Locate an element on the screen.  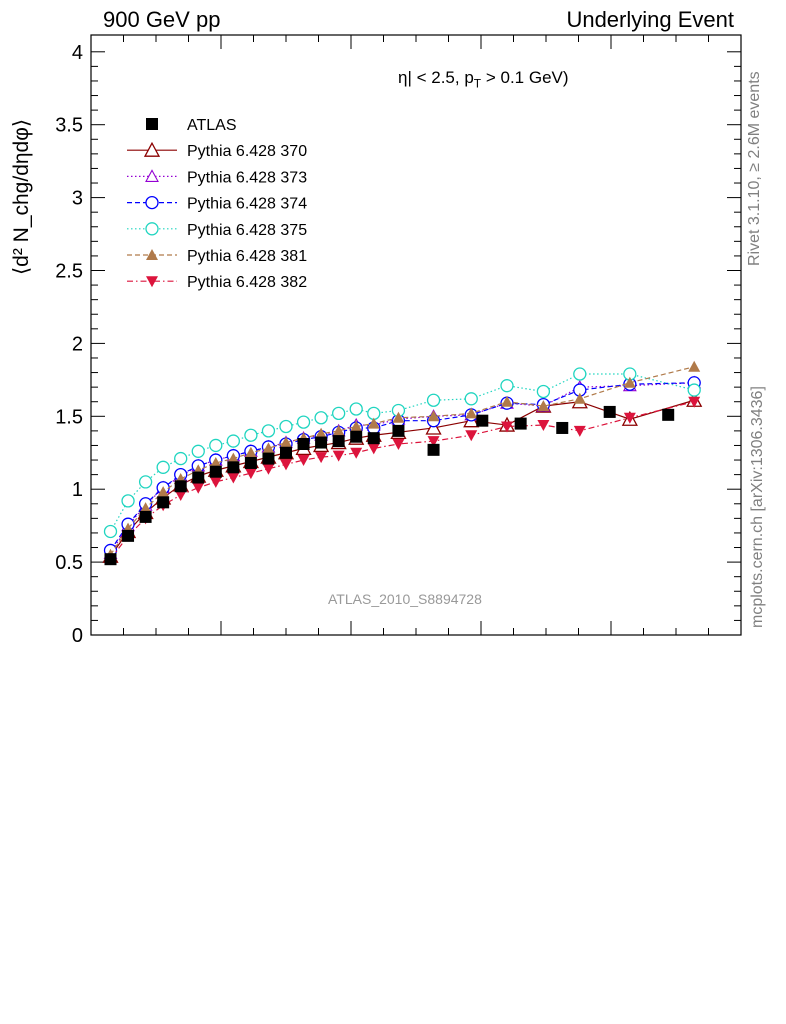
y-tick-label: 3.5 is located at coordinates (69, 126).